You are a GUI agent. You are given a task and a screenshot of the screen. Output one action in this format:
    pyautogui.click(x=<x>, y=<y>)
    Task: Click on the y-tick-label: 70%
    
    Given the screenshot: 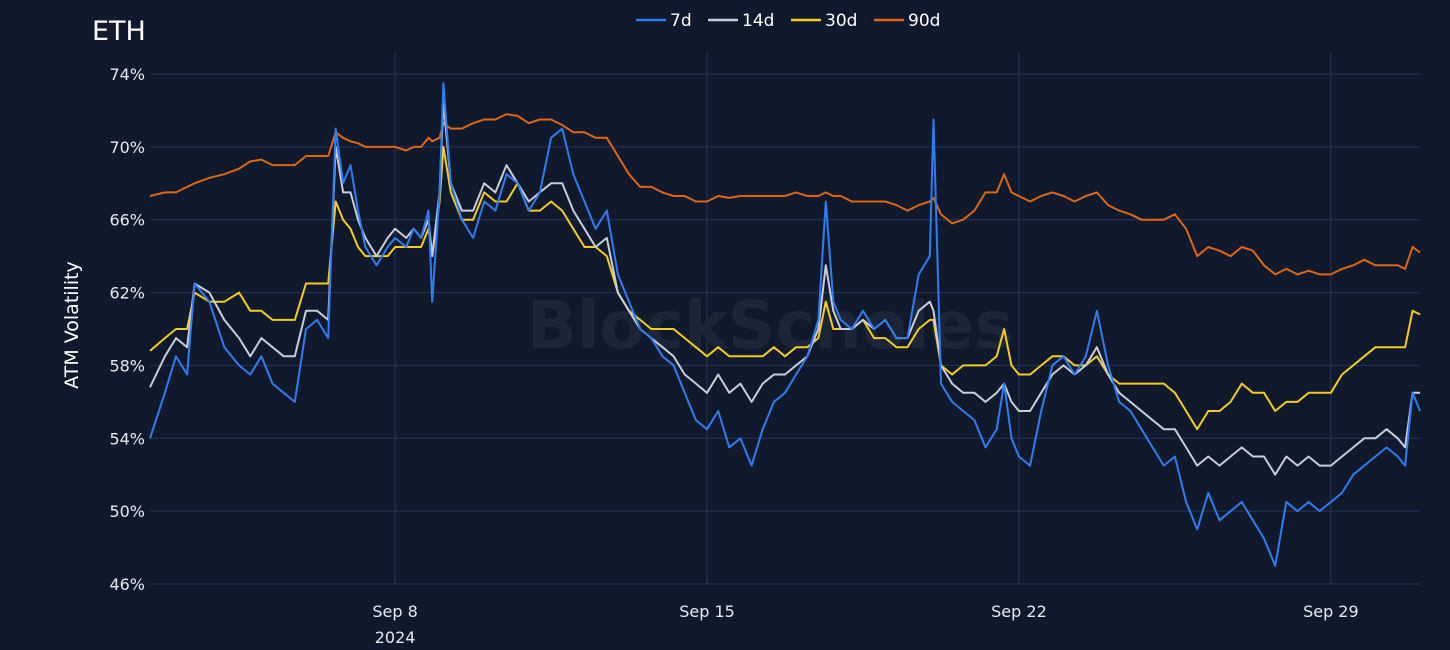 What is the action you would take?
    pyautogui.click(x=127, y=147)
    